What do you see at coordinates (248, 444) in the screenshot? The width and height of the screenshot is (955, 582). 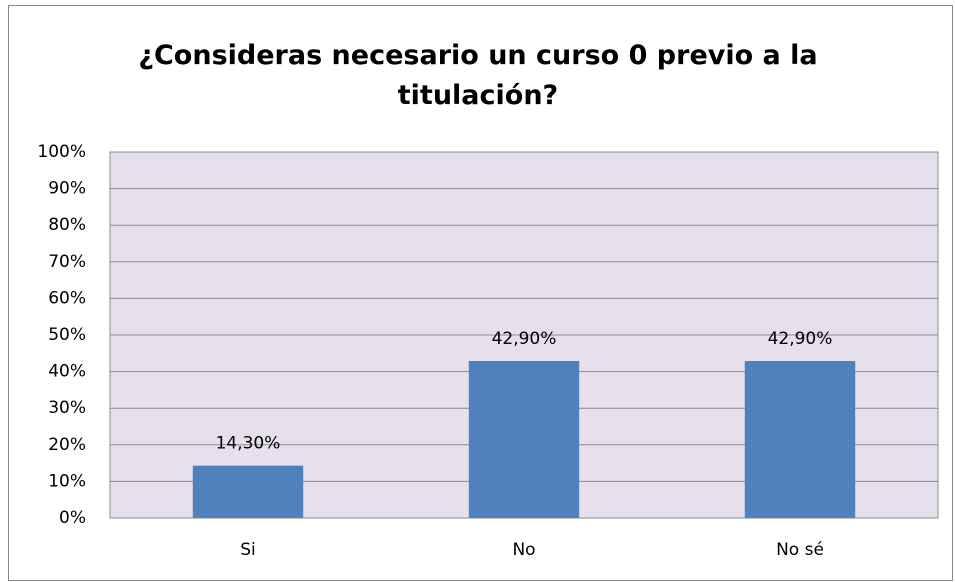 I see `data-label: 14,30%` at bounding box center [248, 444].